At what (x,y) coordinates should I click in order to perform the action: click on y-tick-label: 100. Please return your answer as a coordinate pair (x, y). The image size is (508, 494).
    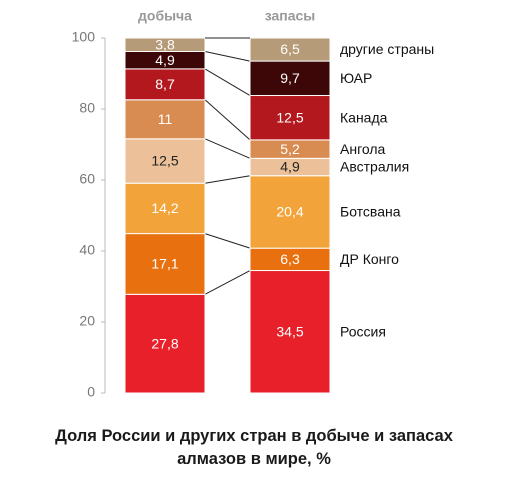
    Looking at the image, I should click on (84, 37).